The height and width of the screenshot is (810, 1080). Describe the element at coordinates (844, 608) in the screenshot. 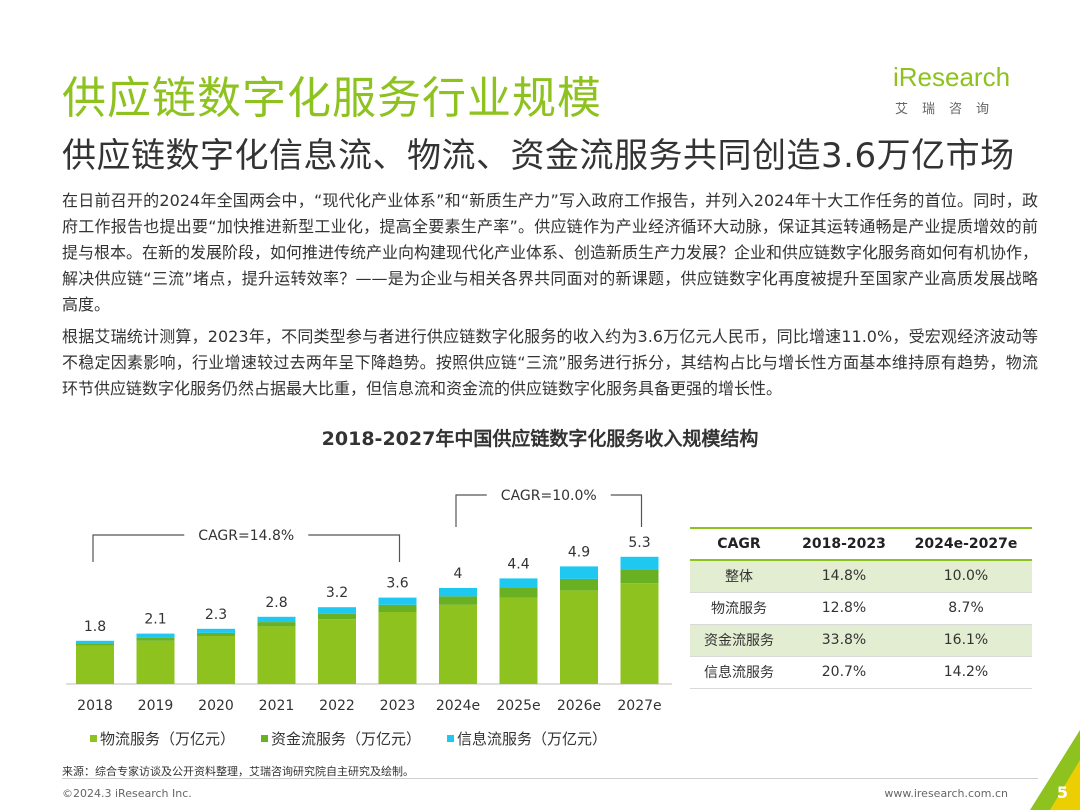

I see `table-cell: 12.8%` at that location.